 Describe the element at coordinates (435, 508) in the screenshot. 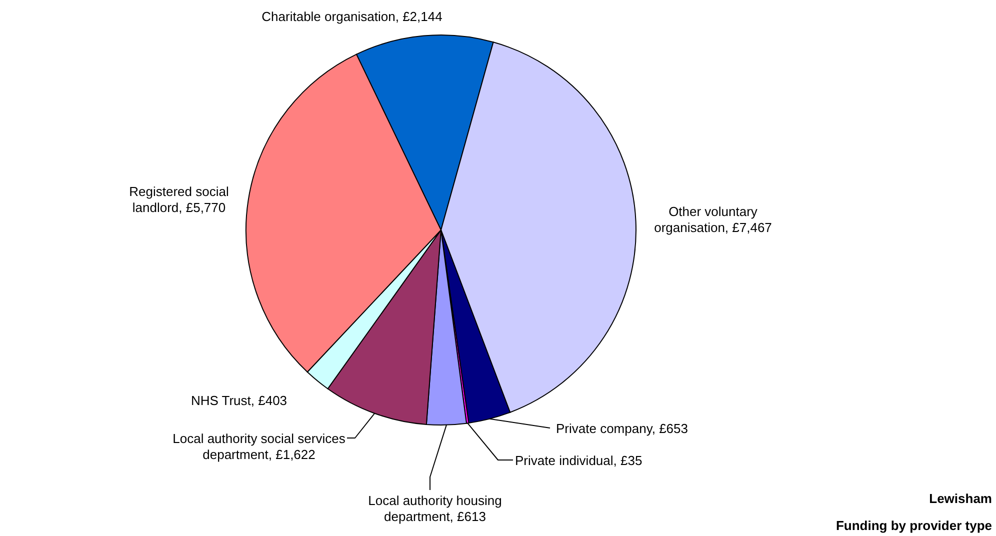

I see `slice-label: Local authority housing department, £613` at that location.